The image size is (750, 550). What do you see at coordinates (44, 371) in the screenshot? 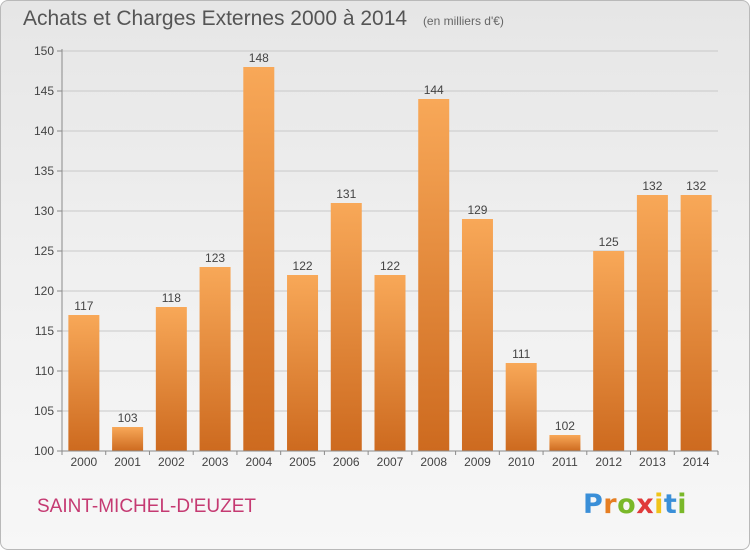
I see `y-tick-label: 110` at bounding box center [44, 371].